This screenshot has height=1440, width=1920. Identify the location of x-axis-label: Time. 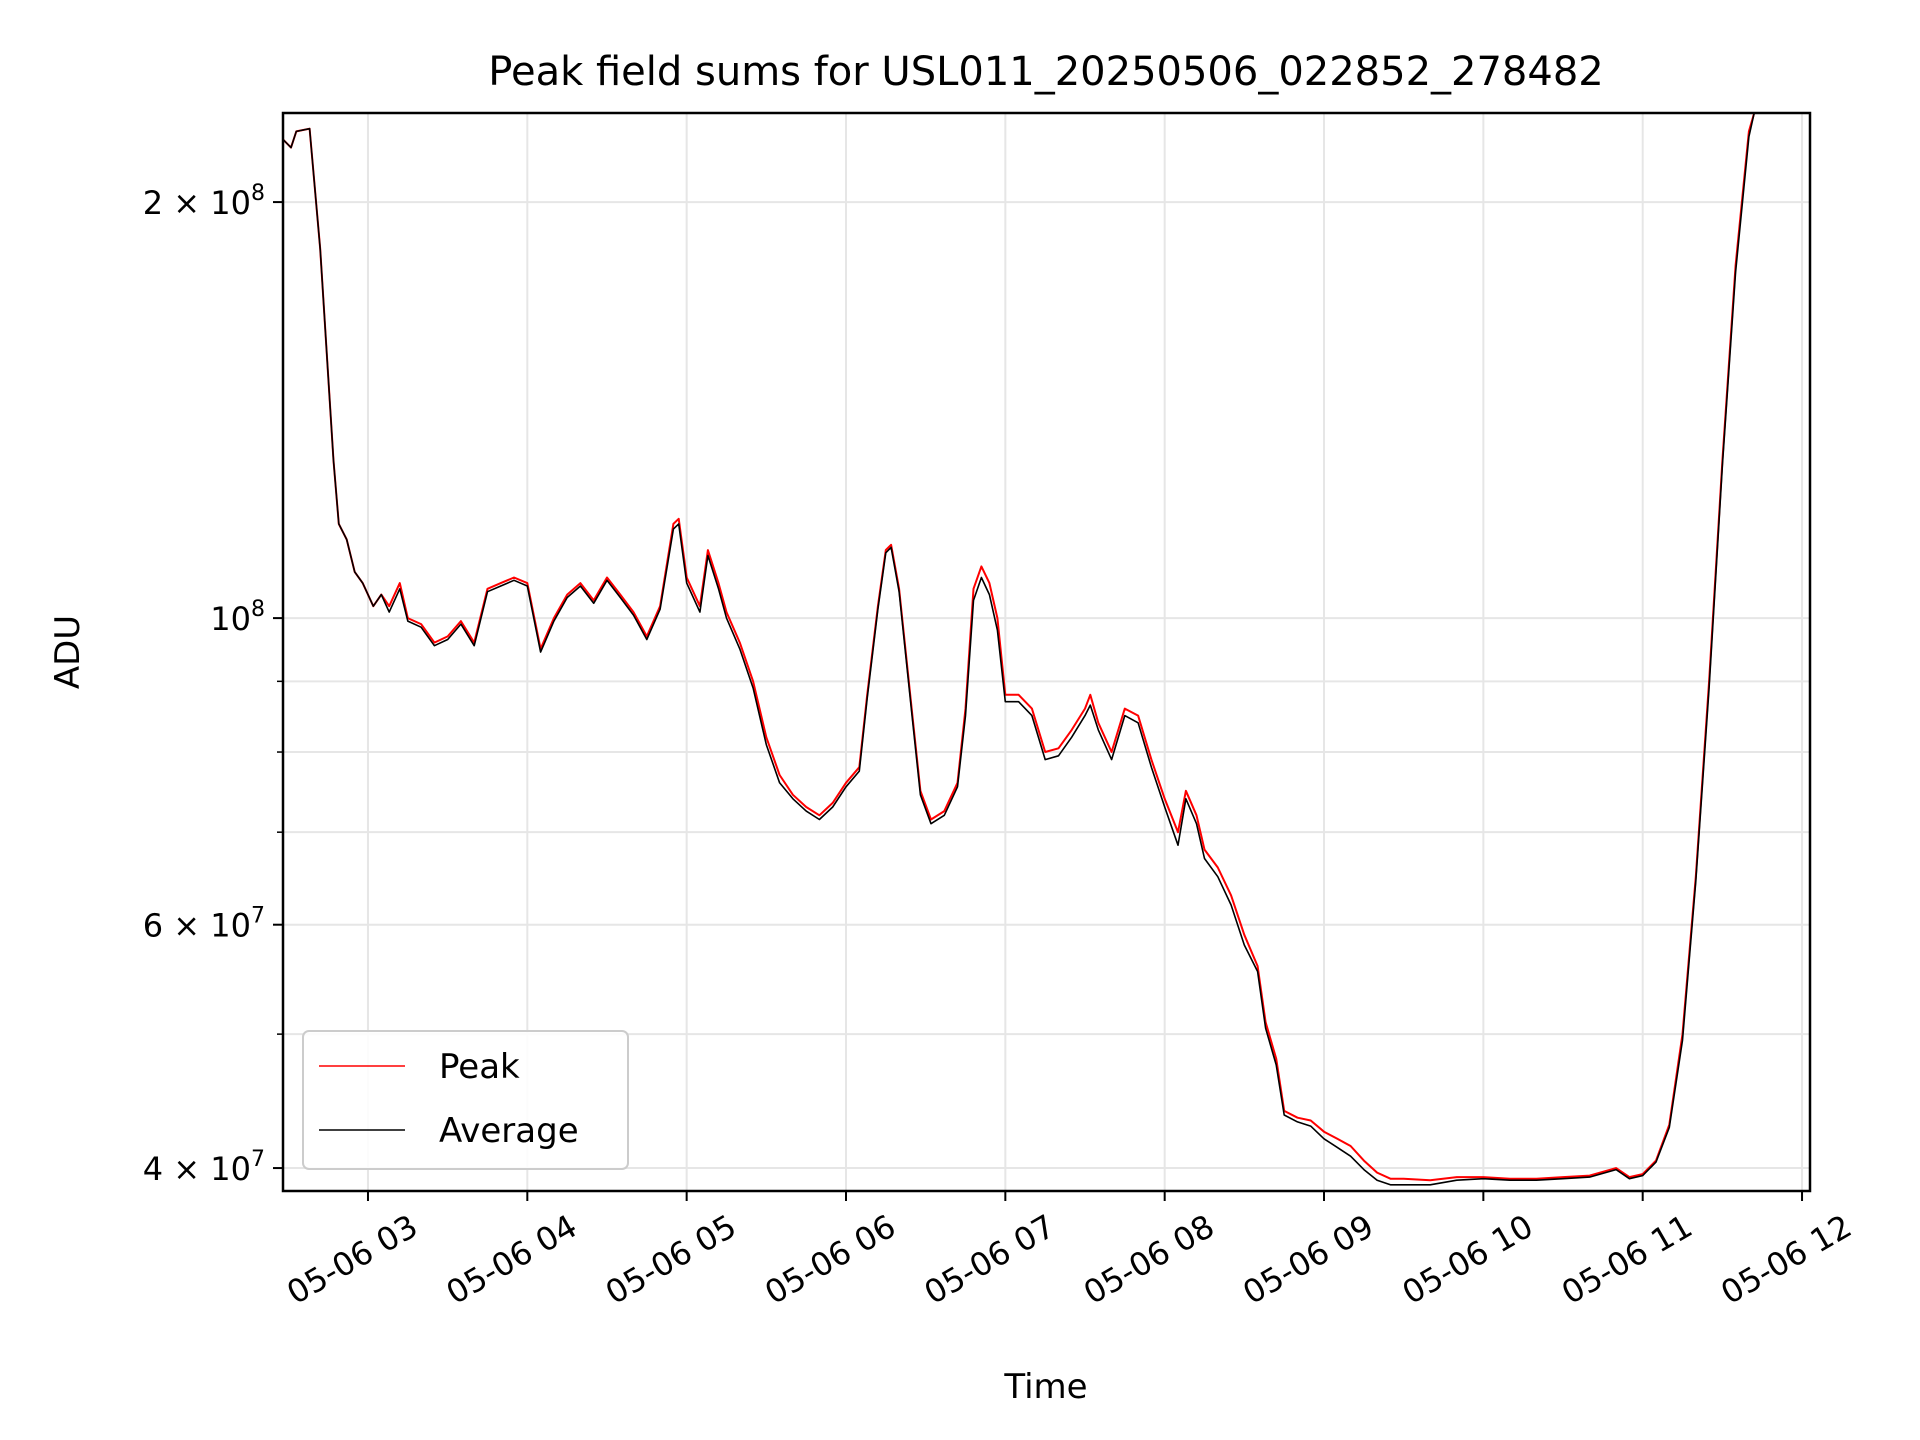
(1045, 1387).